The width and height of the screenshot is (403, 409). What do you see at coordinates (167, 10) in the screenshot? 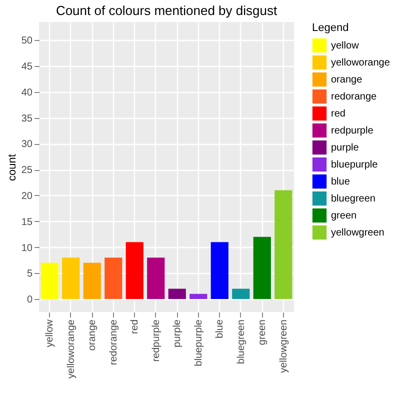
I see `chart-title: Count of colours mentioned by disgust` at bounding box center [167, 10].